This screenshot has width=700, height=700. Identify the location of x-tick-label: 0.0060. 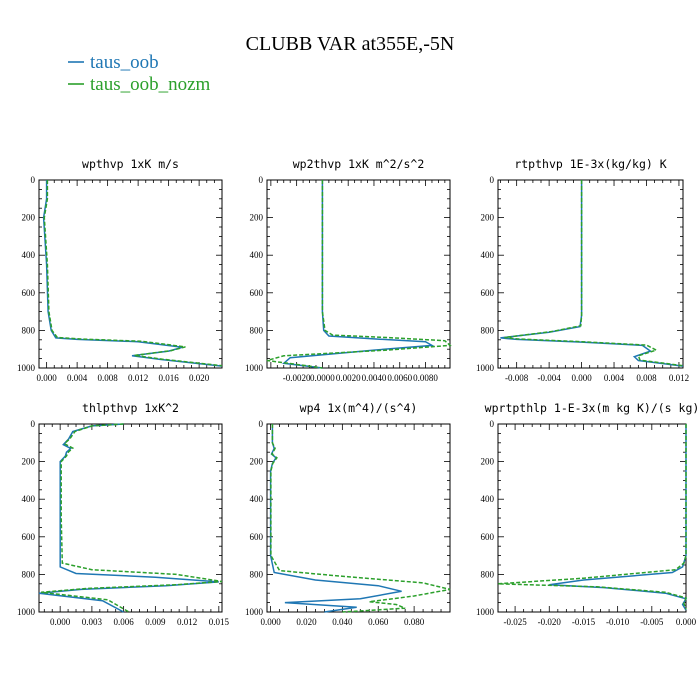
(399, 378).